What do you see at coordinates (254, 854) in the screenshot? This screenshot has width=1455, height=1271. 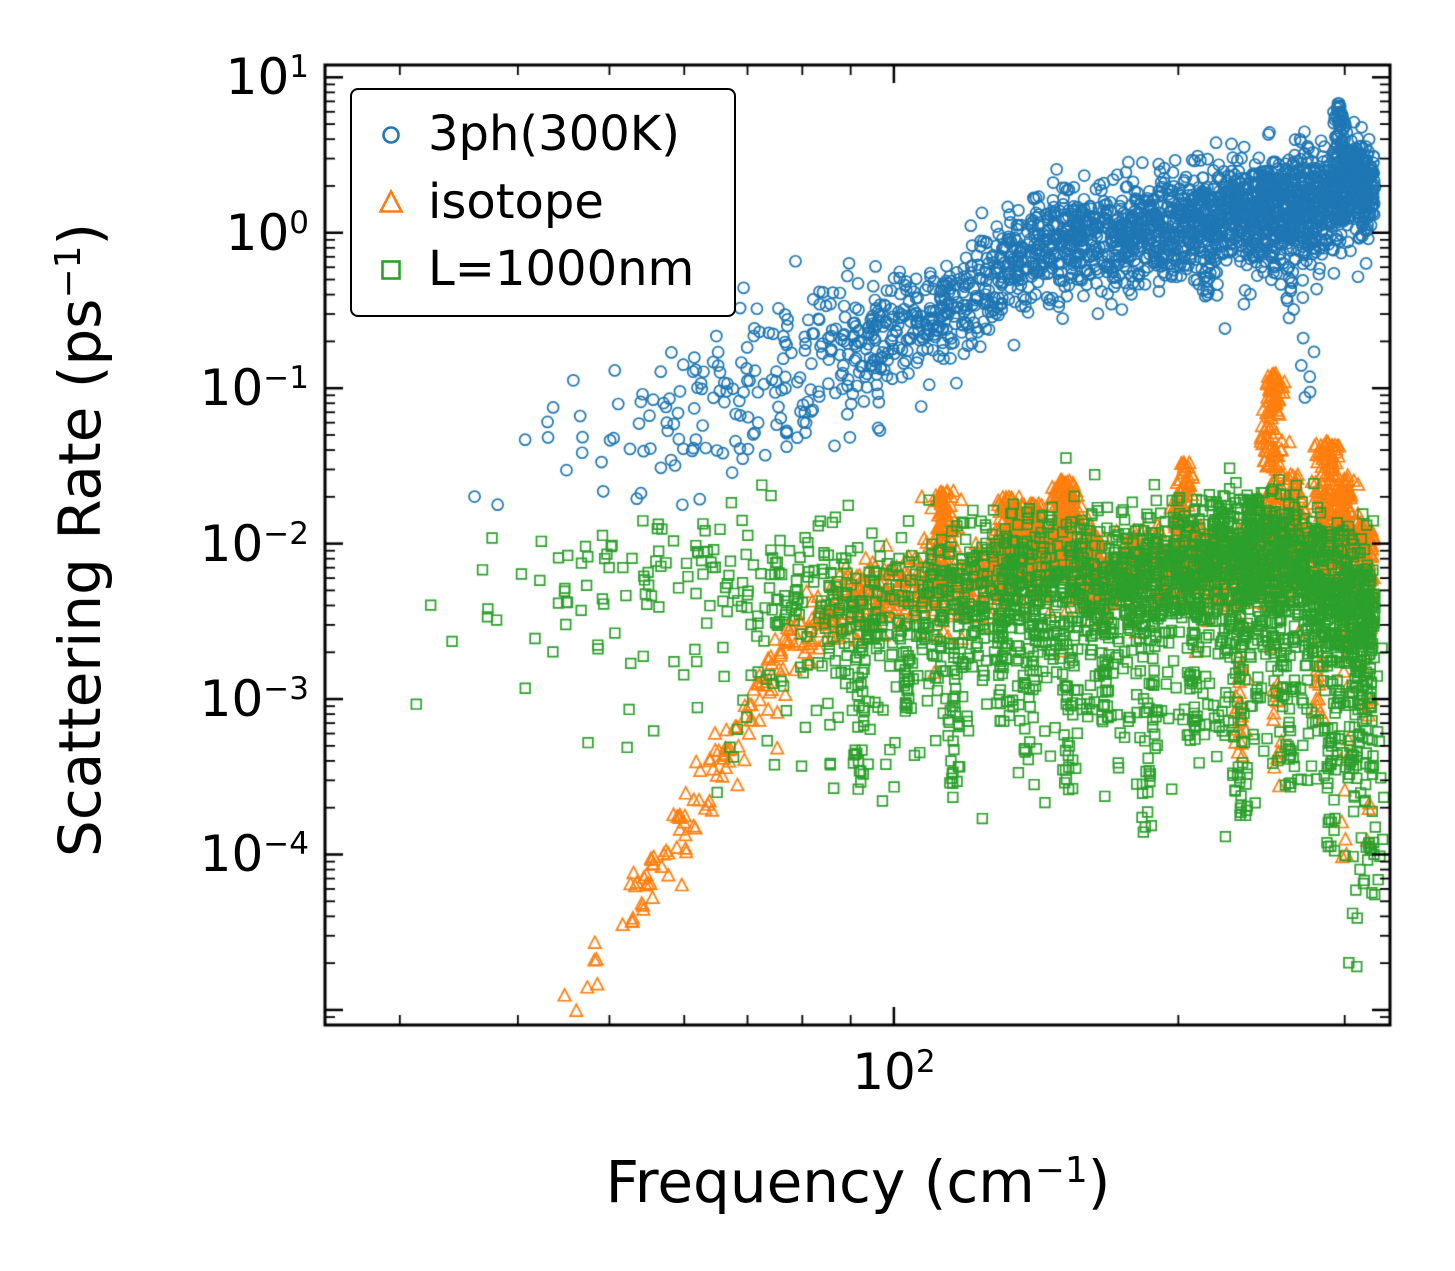 I see `y-tick-label: 10⁻⁴` at bounding box center [254, 854].